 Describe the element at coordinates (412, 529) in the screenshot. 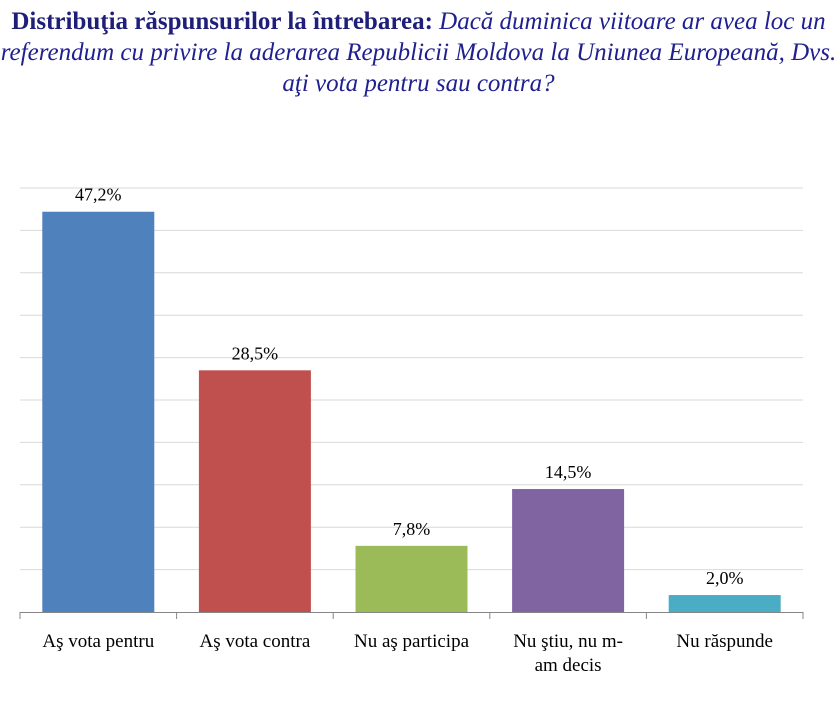

I see `data-label: 7,8%` at that location.